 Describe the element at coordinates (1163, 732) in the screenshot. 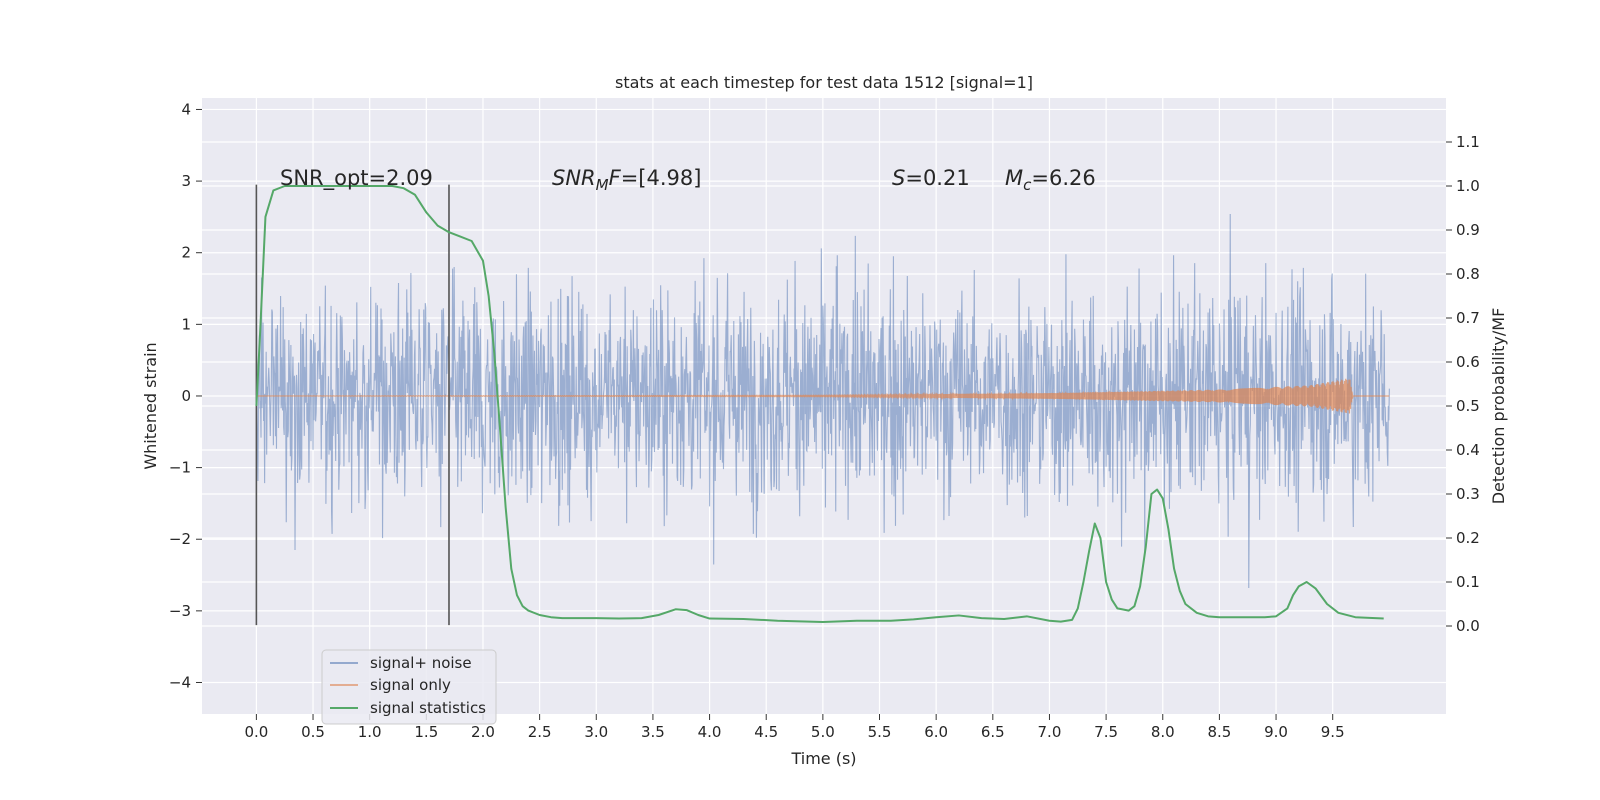

I see `x-tick-label: 8.0` at that location.